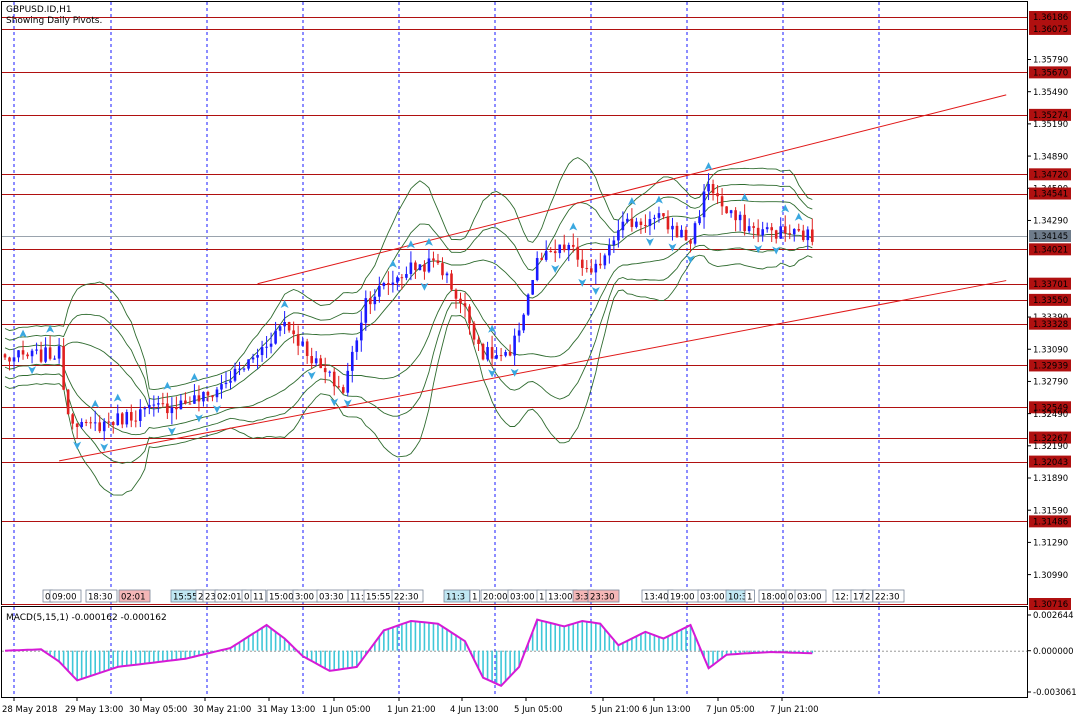 The width and height of the screenshot is (1080, 720). I want to click on current-price-tag, so click(1050, 236).